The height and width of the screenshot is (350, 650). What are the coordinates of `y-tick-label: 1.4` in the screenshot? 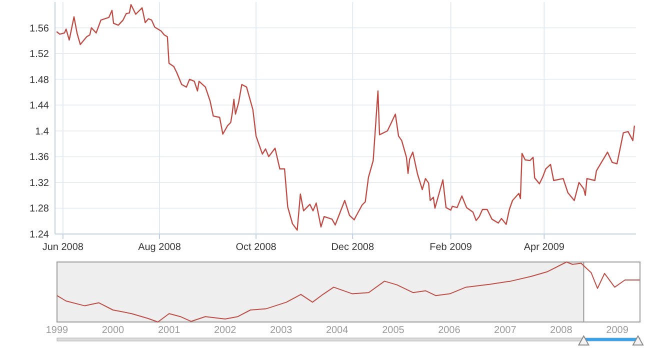 It's located at (42, 132).